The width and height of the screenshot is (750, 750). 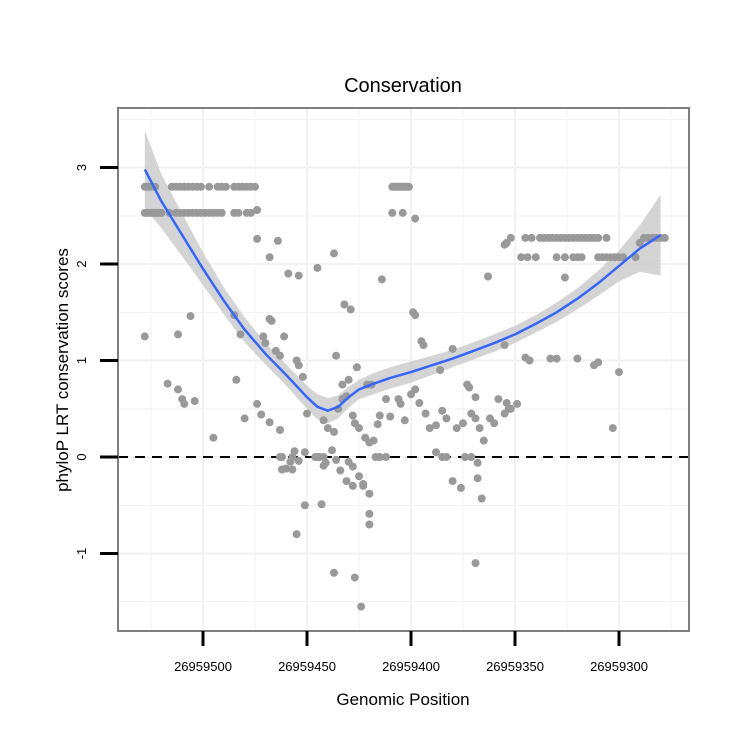 What do you see at coordinates (411, 652) in the screenshot?
I see `x-axis-ticks: 26959500 26959450 26959400 26959350 26959300` at bounding box center [411, 652].